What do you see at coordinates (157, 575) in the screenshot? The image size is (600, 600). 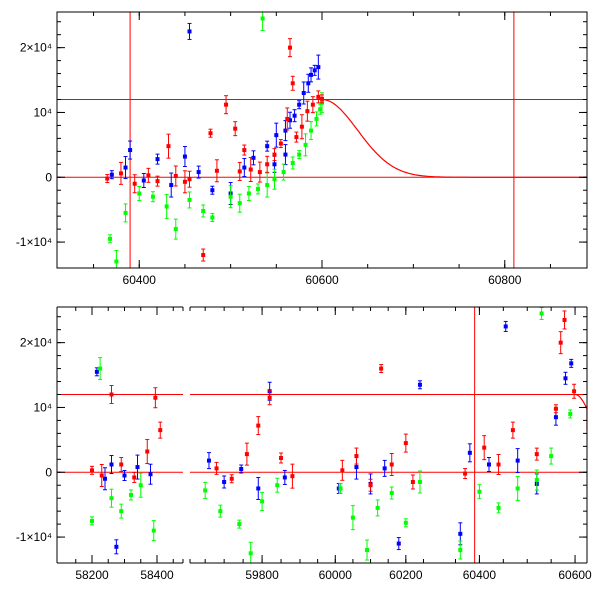 I see `x-tick-label: 58400` at bounding box center [157, 575].